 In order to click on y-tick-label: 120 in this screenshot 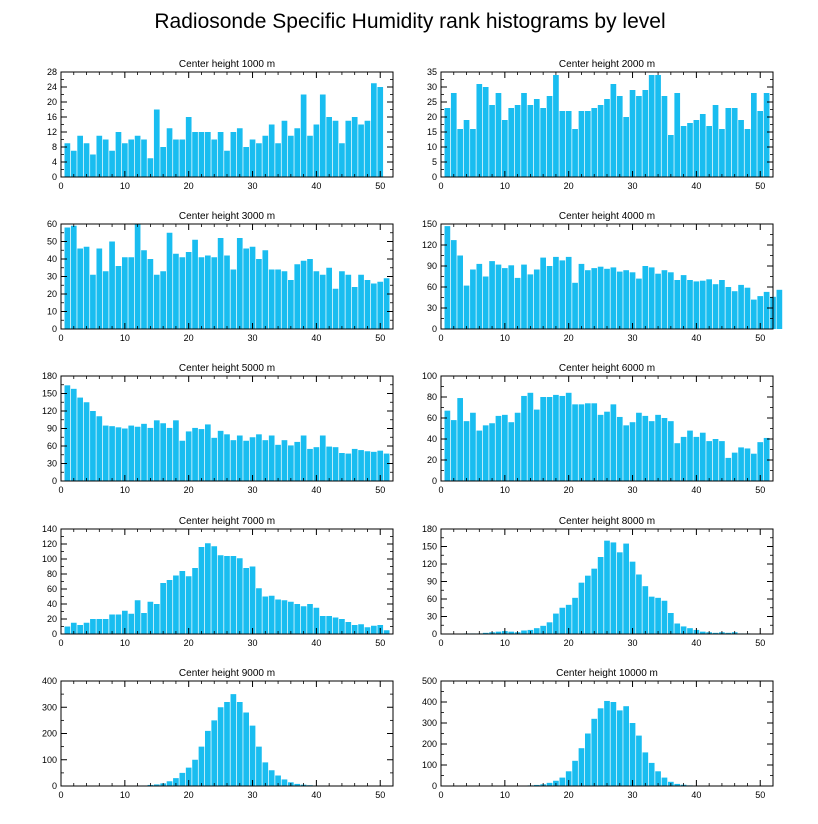, I will do `click(49, 544)`.